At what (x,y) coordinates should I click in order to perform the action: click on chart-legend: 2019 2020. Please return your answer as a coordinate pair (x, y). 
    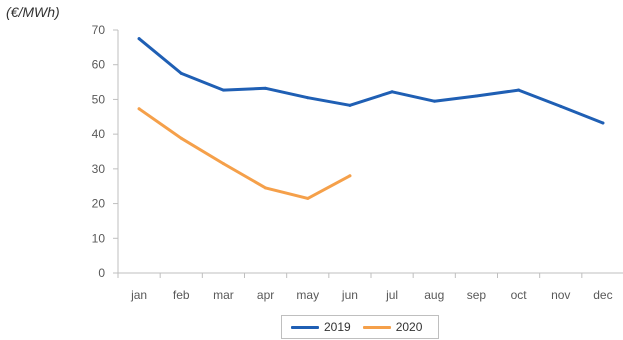
    Looking at the image, I should click on (360, 327).